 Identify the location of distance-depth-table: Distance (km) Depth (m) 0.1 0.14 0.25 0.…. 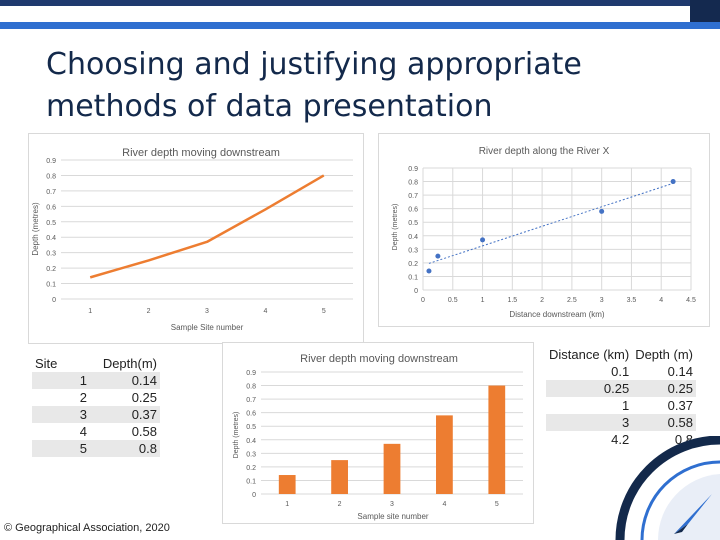
(621, 397).